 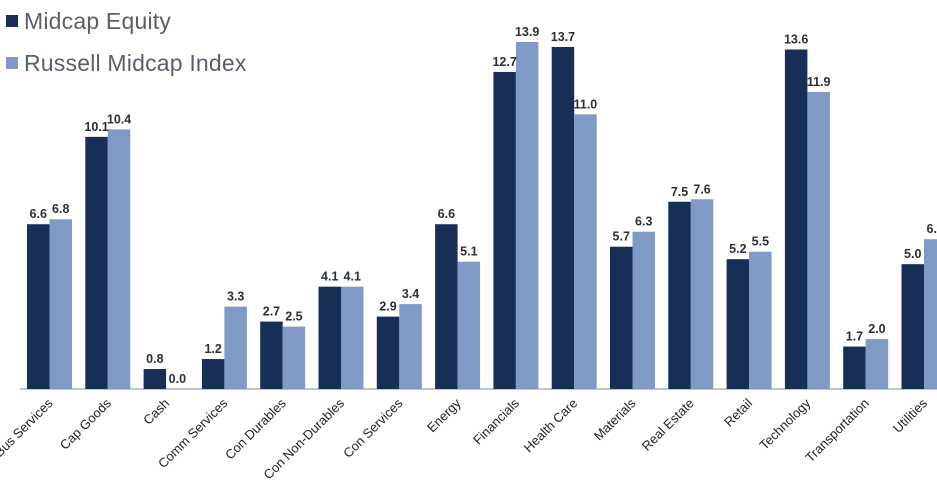 I want to click on category-label-bus-services: Bus Services, so click(x=28, y=427).